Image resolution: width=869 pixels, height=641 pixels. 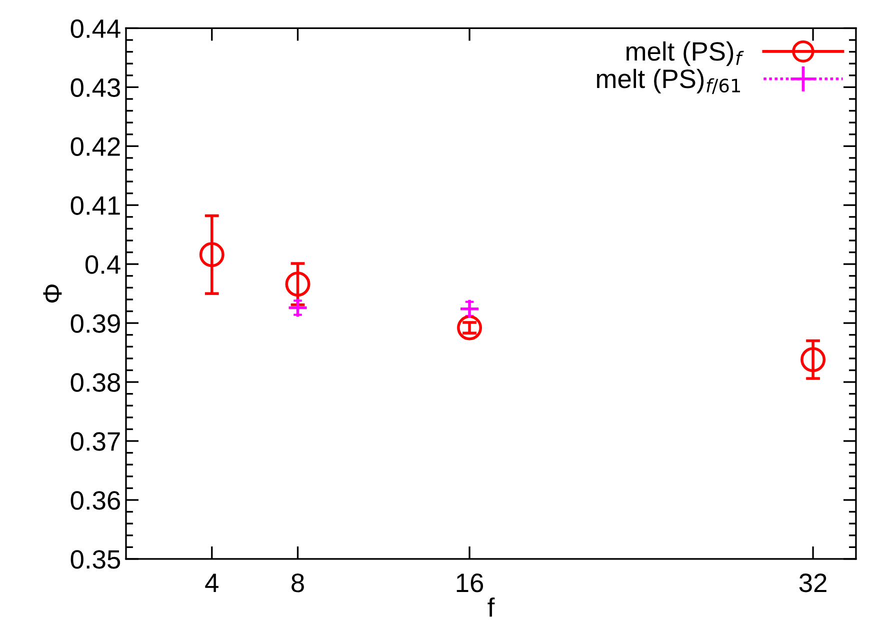 I want to click on y-tick-label: 0.42, so click(x=95, y=146).